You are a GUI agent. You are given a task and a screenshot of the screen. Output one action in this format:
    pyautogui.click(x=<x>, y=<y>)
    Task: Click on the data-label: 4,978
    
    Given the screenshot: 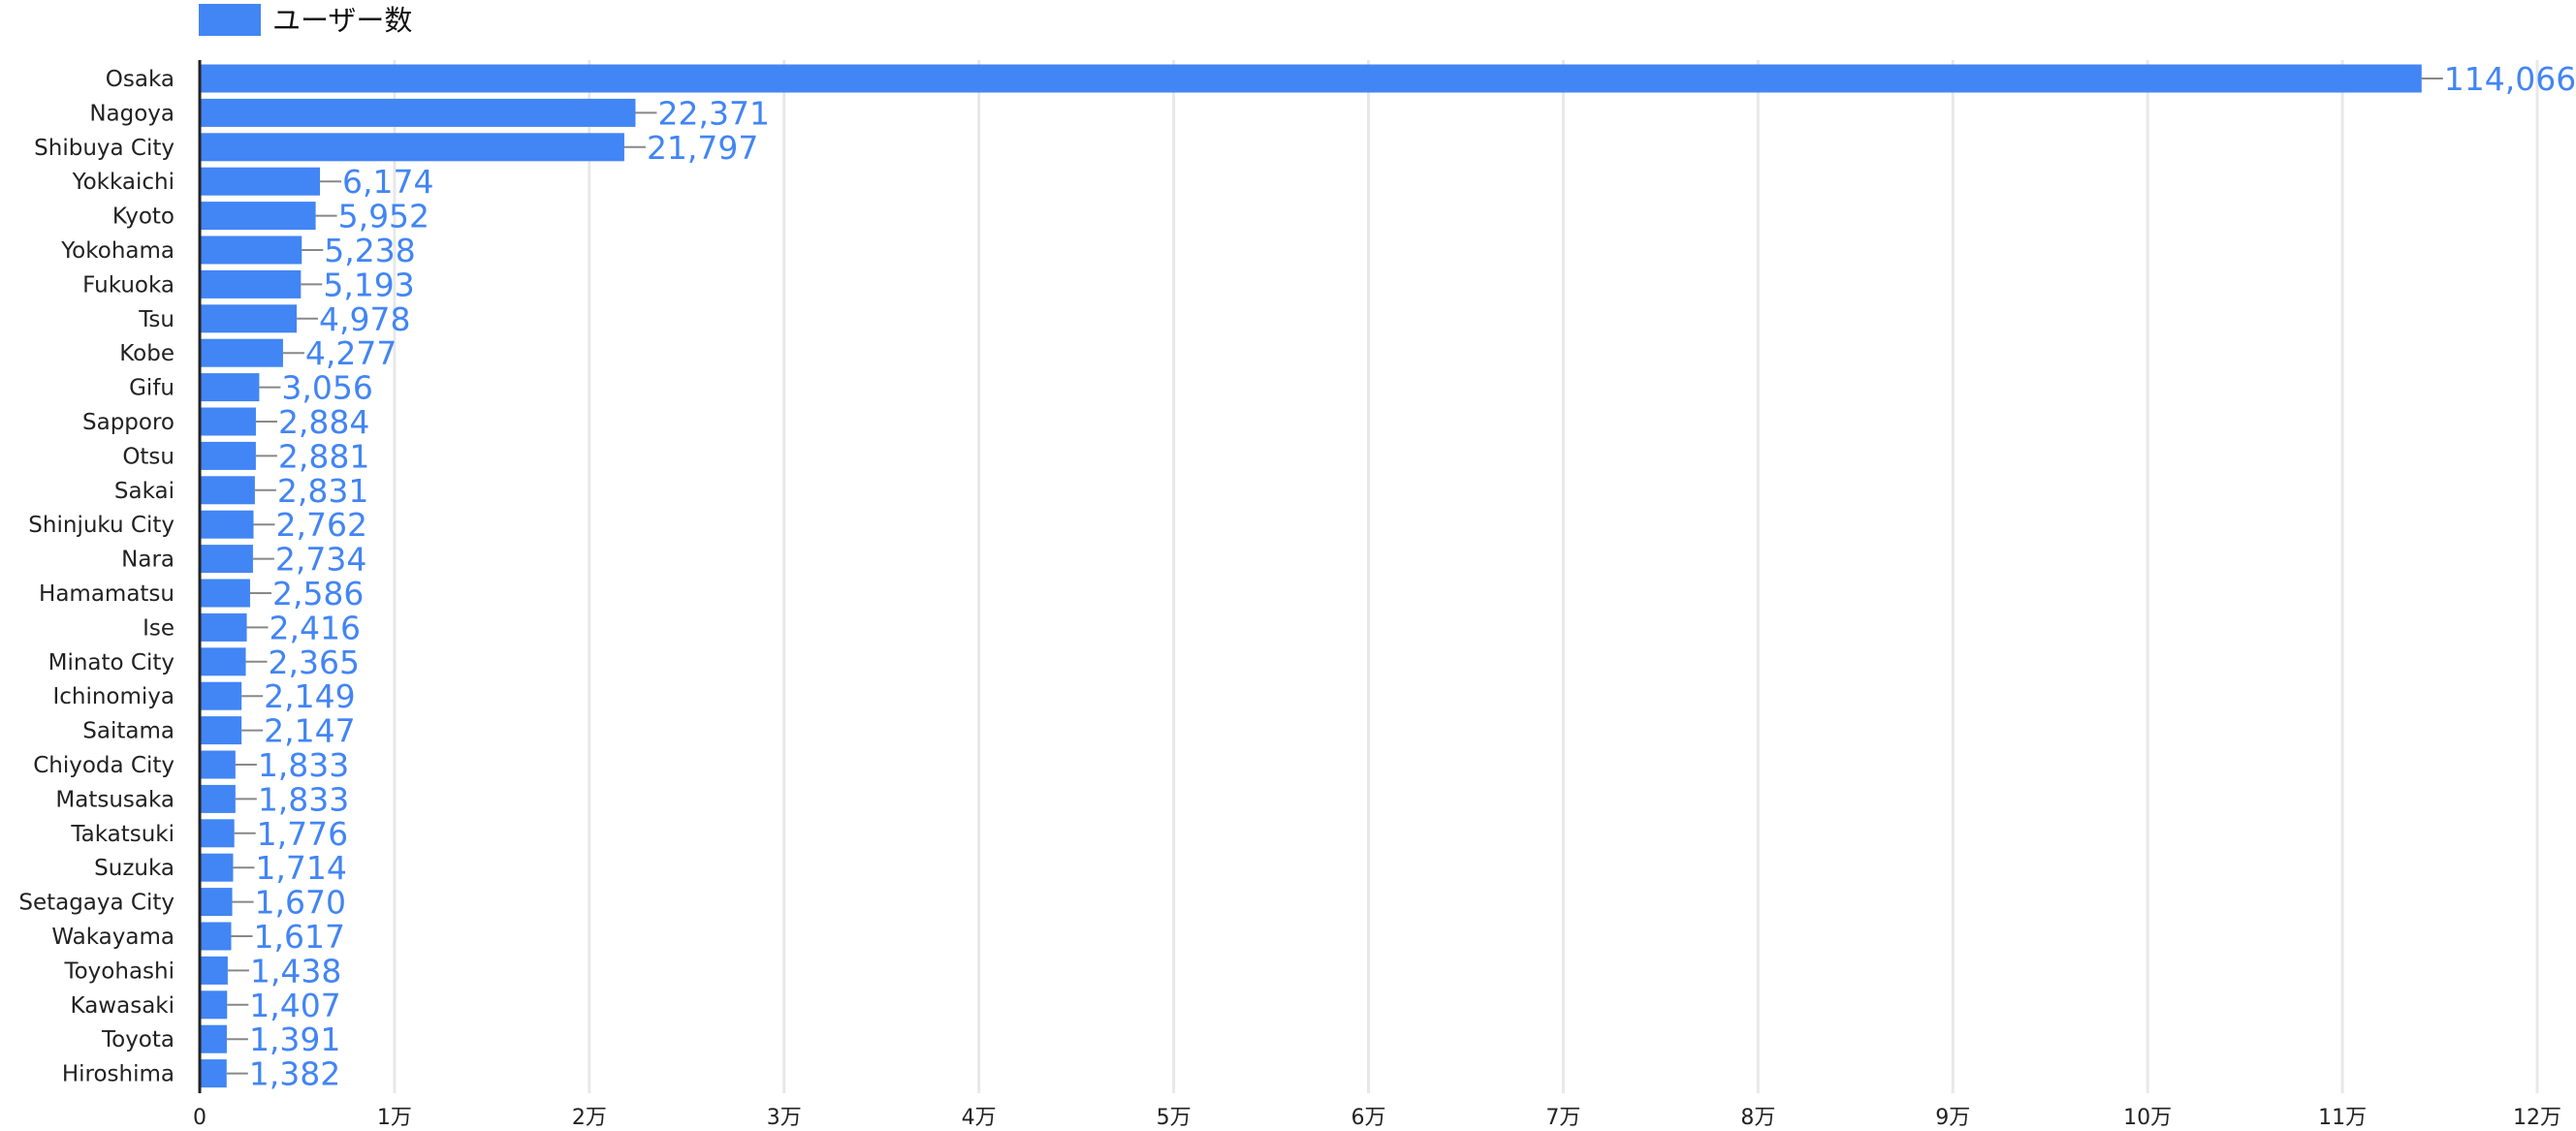 What is the action you would take?
    pyautogui.click(x=364, y=319)
    